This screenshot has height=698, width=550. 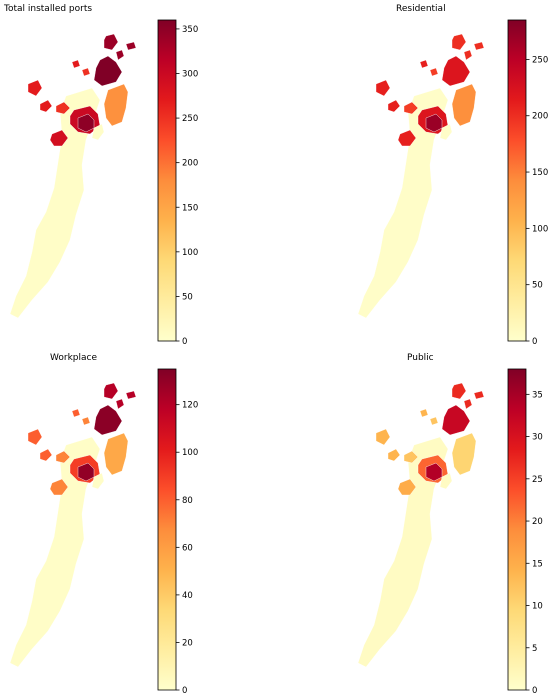 I want to click on colorbar-tick-label: 120, so click(x=190, y=406).